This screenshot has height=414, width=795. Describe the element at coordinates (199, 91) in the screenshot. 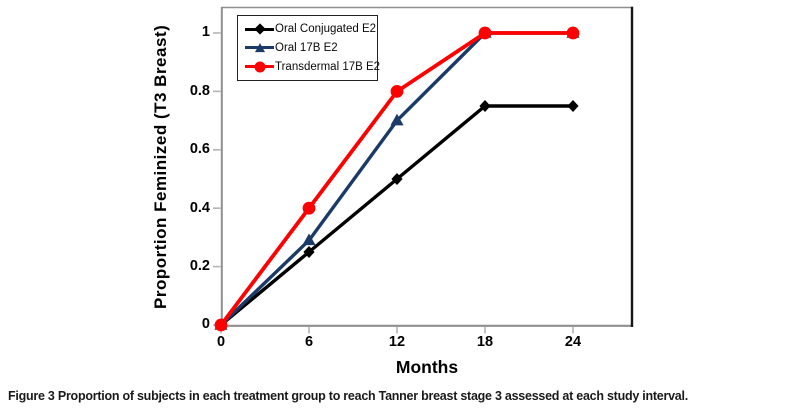

I see `y-tick-label: 0.8` at that location.